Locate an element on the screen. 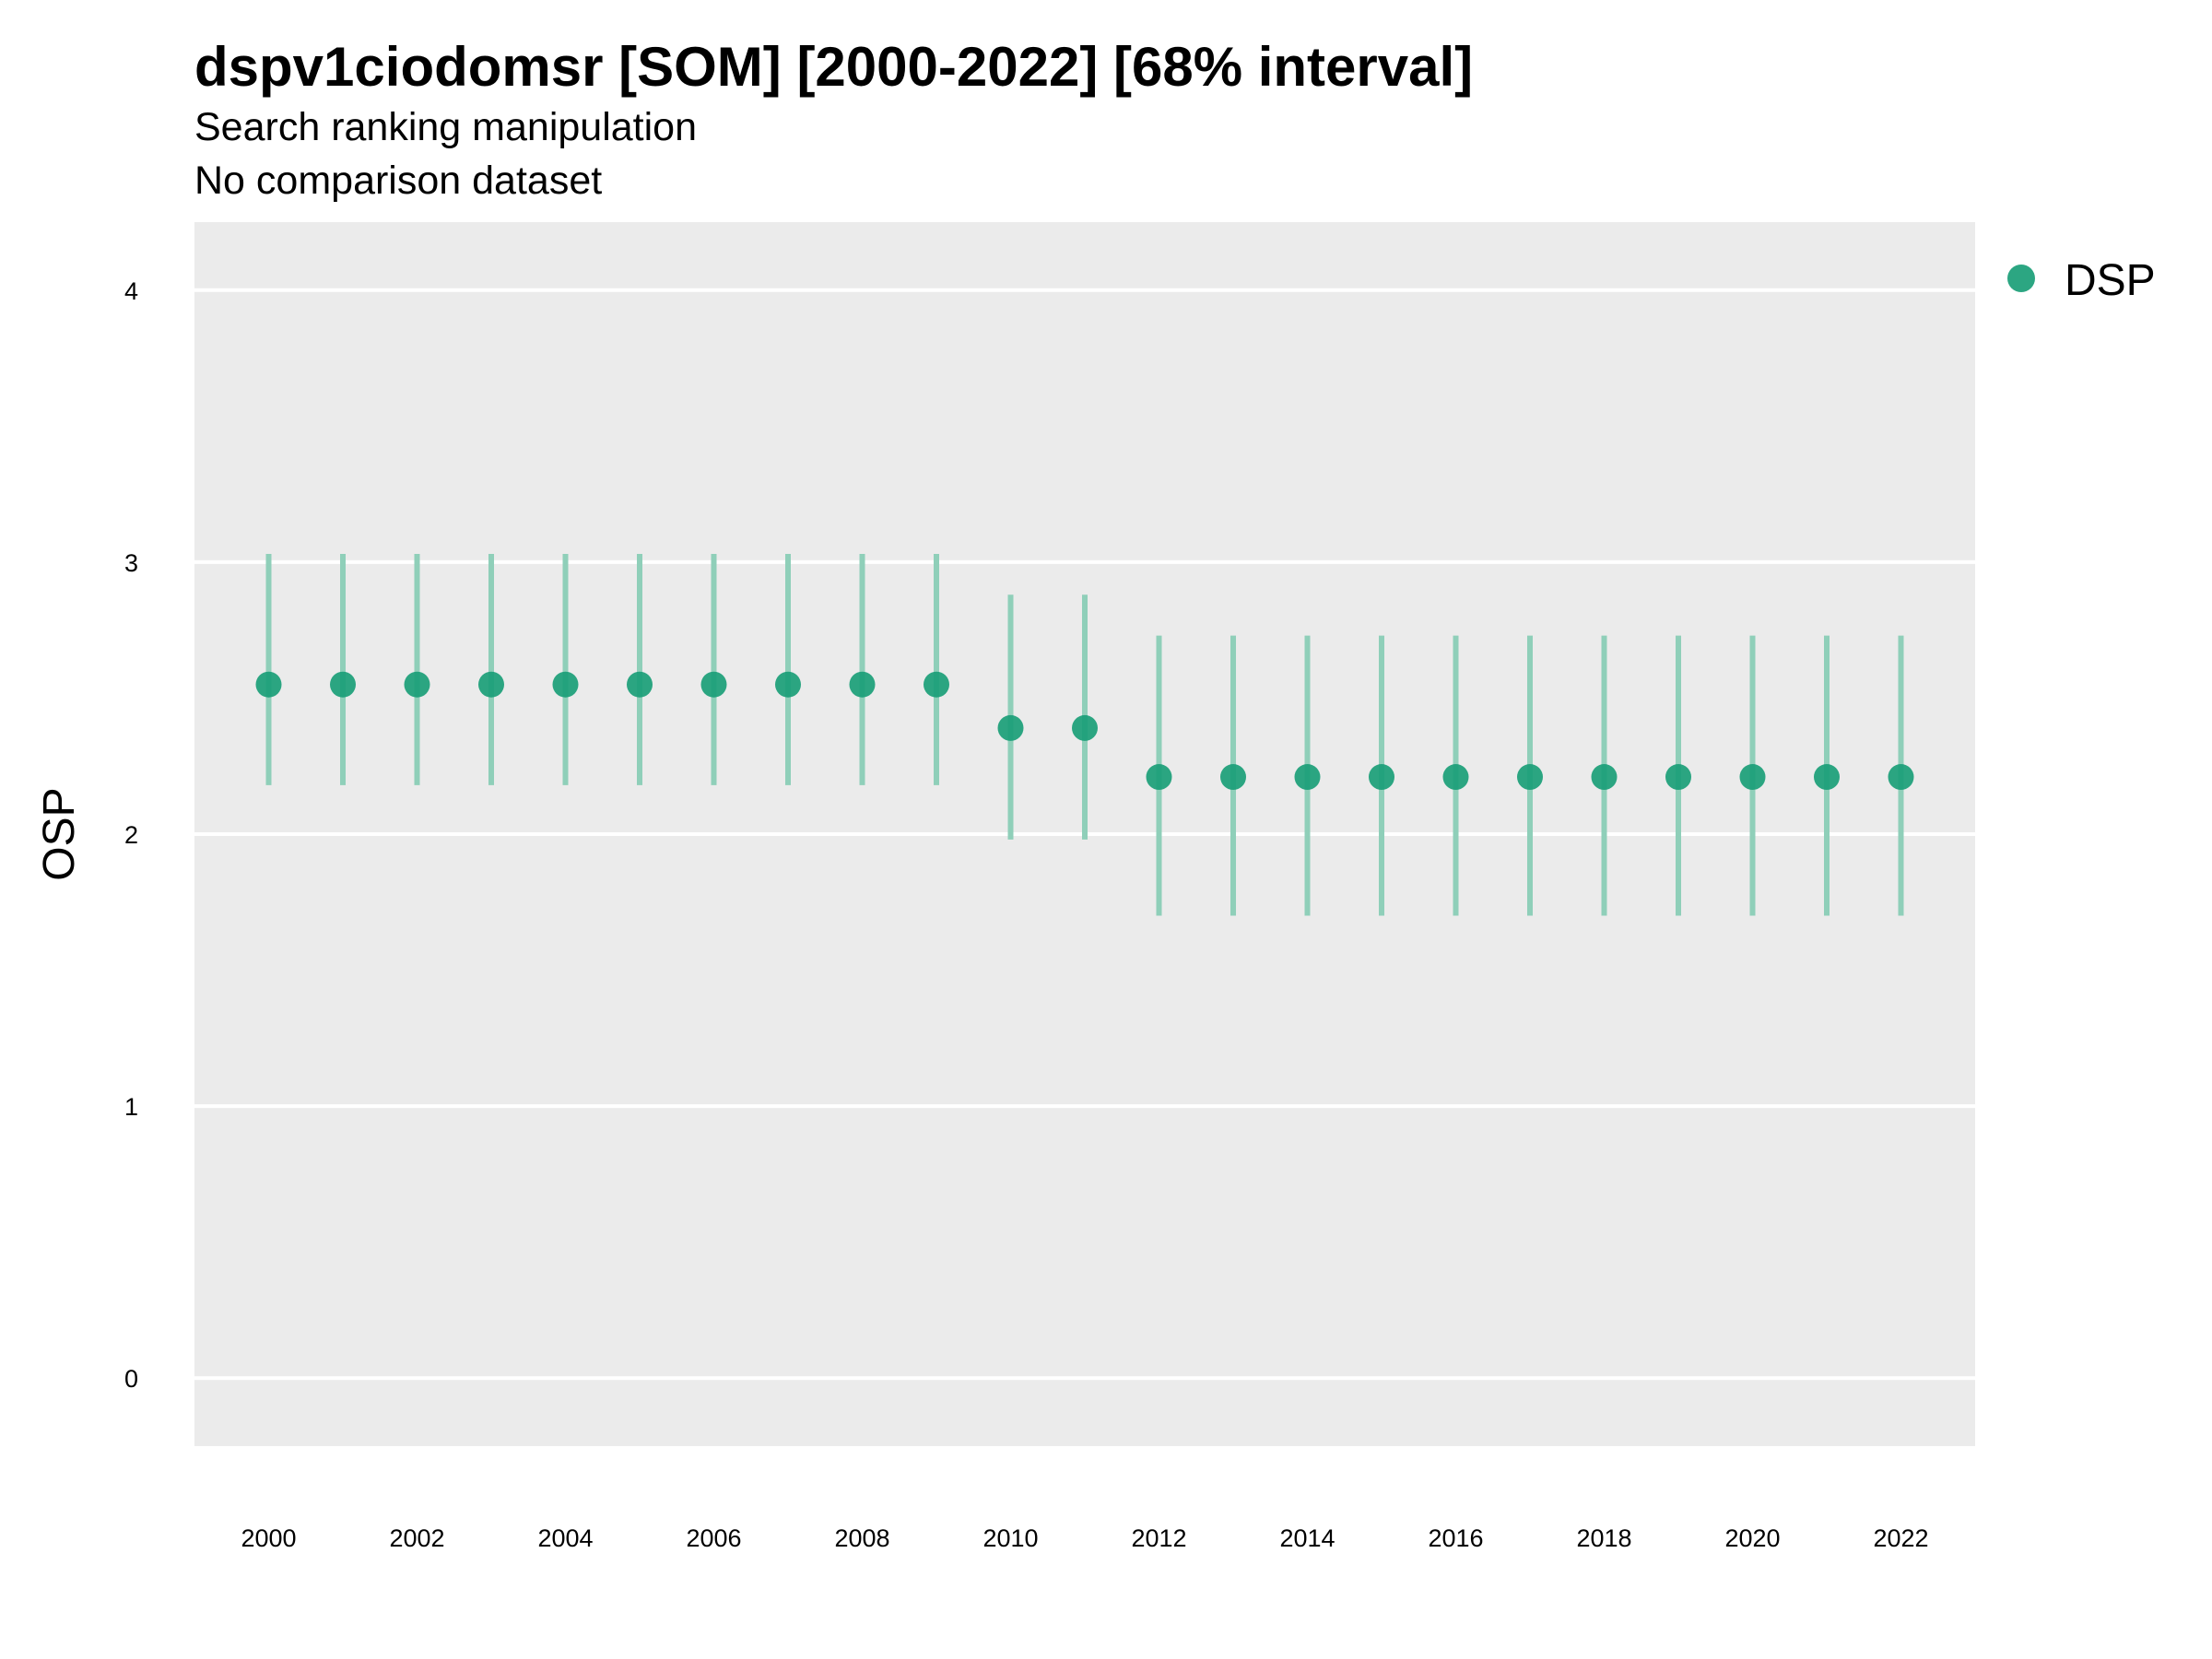  legend: DSP is located at coordinates (2081, 280).